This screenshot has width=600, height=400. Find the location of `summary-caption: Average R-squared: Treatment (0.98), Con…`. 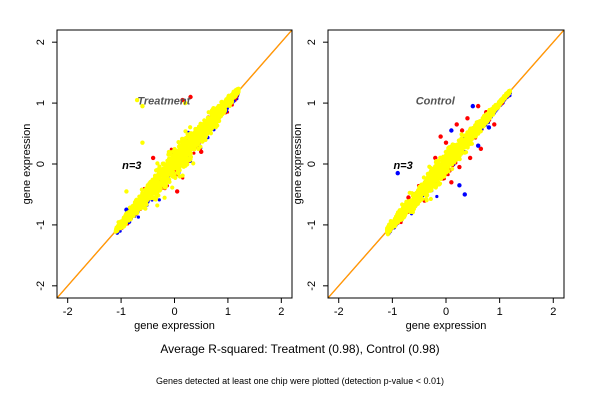

summary-caption: Average R-squared: Treatment (0.98), Con… is located at coordinates (300, 349).